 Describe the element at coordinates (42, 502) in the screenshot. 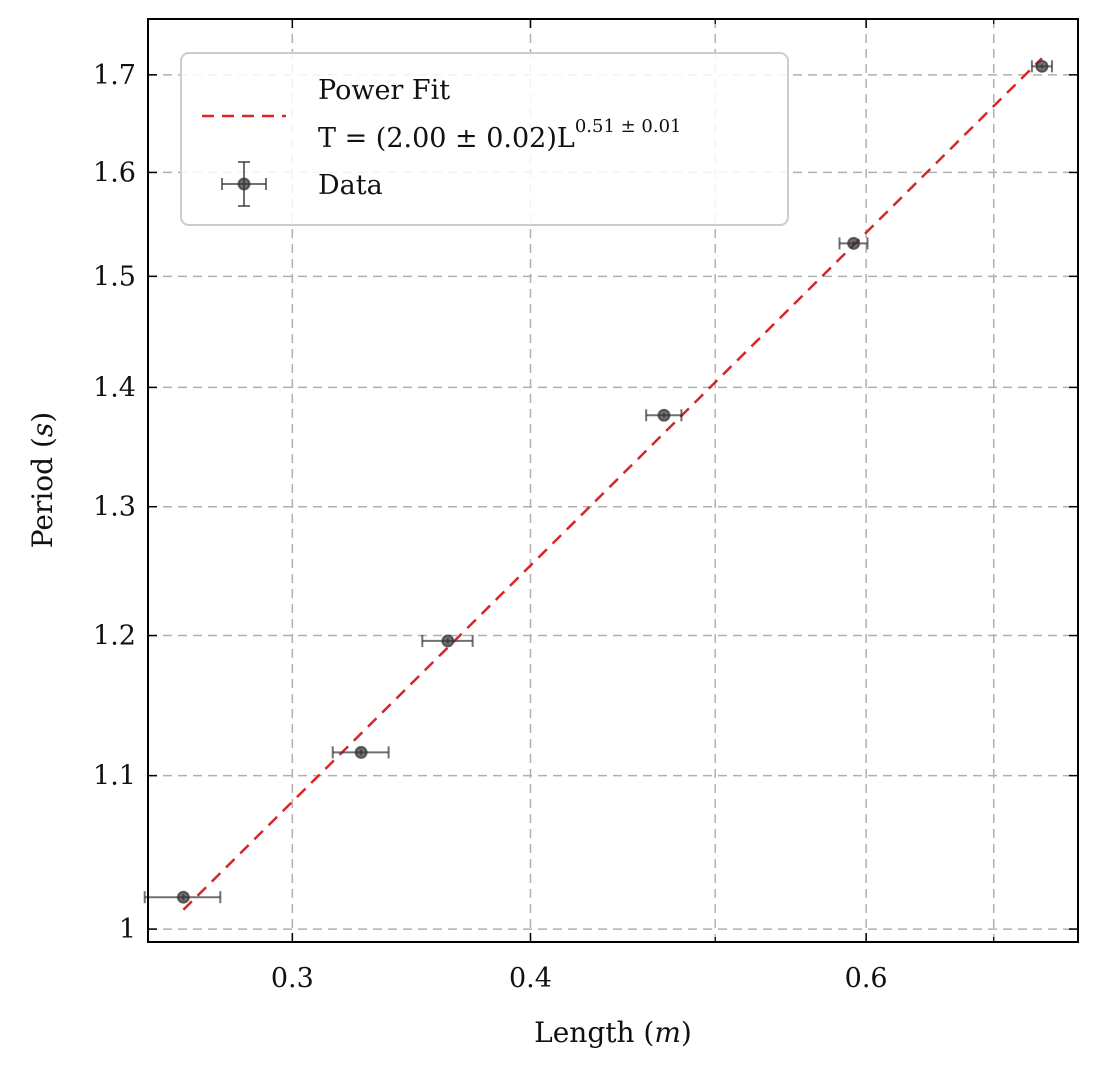

I see `y-axis-label-text: Period` at that location.